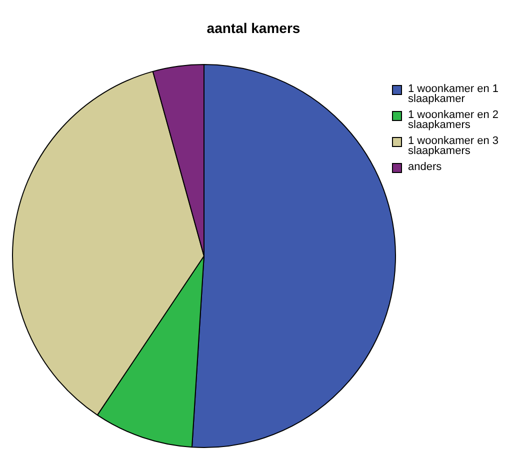  I want to click on legend-label: anders, so click(425, 167).